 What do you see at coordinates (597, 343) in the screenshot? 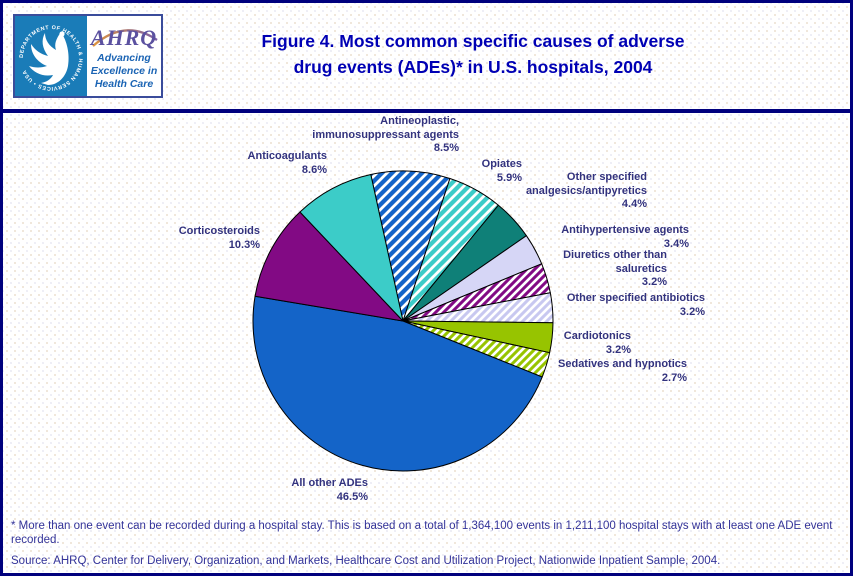
I see `slice-label-cardiotonics: Cardiotonics 3.2%` at bounding box center [597, 343].